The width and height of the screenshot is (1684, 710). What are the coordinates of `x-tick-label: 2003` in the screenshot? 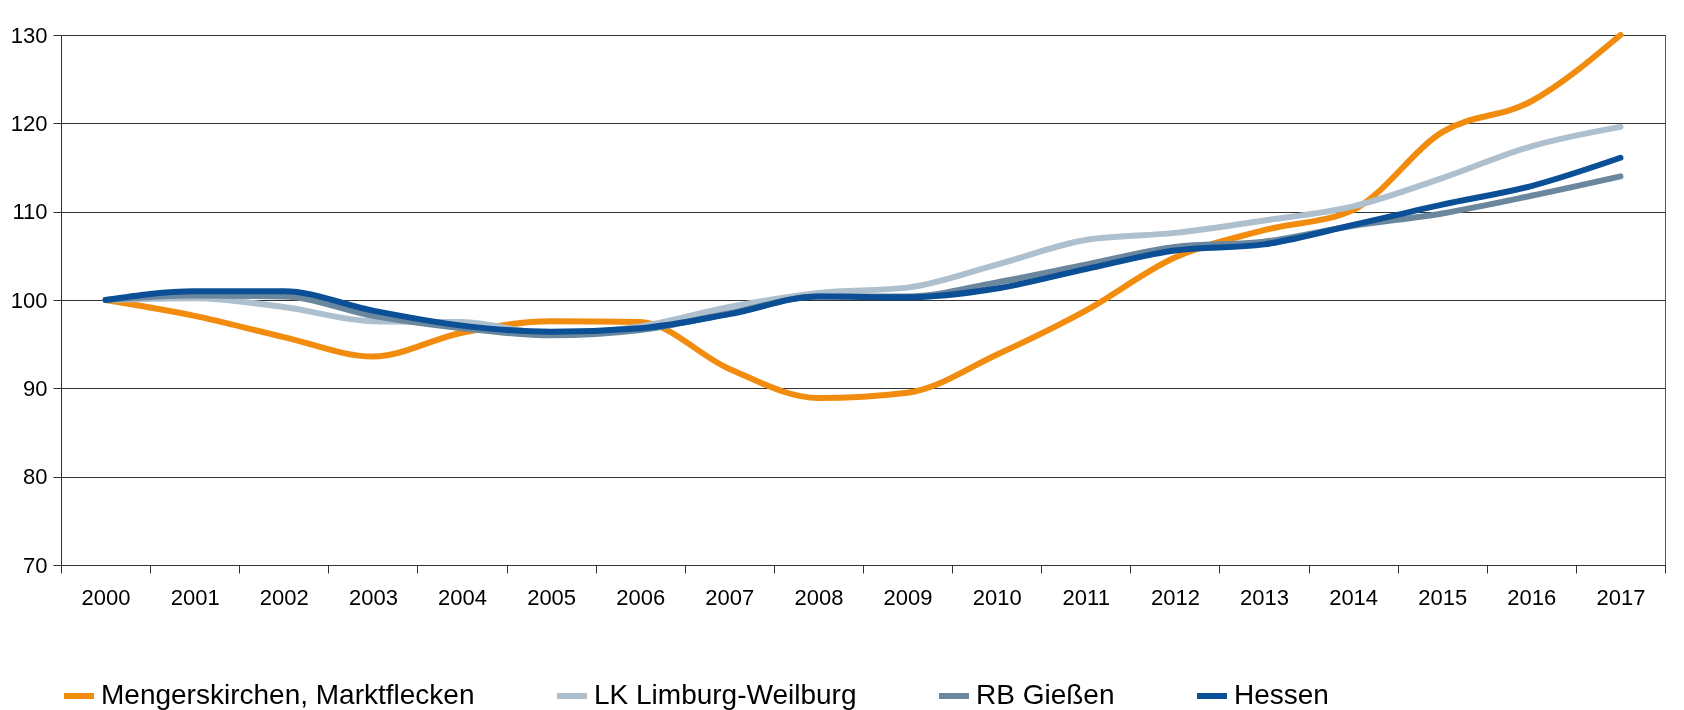 It's located at (373, 597).